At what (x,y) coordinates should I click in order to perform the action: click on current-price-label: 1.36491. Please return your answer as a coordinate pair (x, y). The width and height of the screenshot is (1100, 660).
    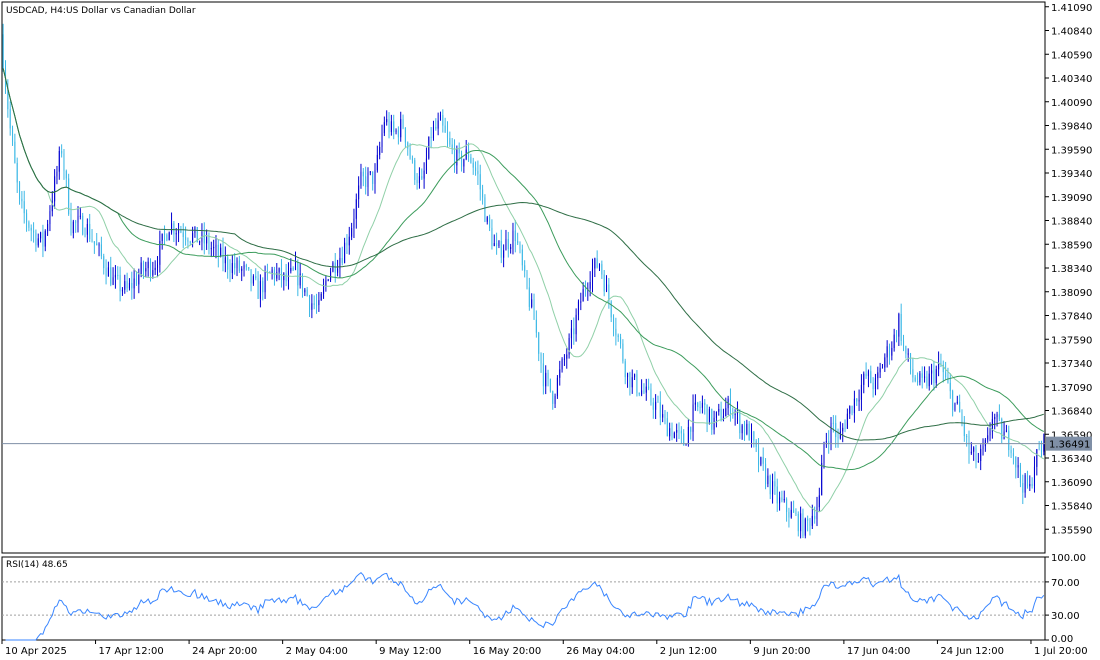
    Looking at the image, I should click on (1069, 445).